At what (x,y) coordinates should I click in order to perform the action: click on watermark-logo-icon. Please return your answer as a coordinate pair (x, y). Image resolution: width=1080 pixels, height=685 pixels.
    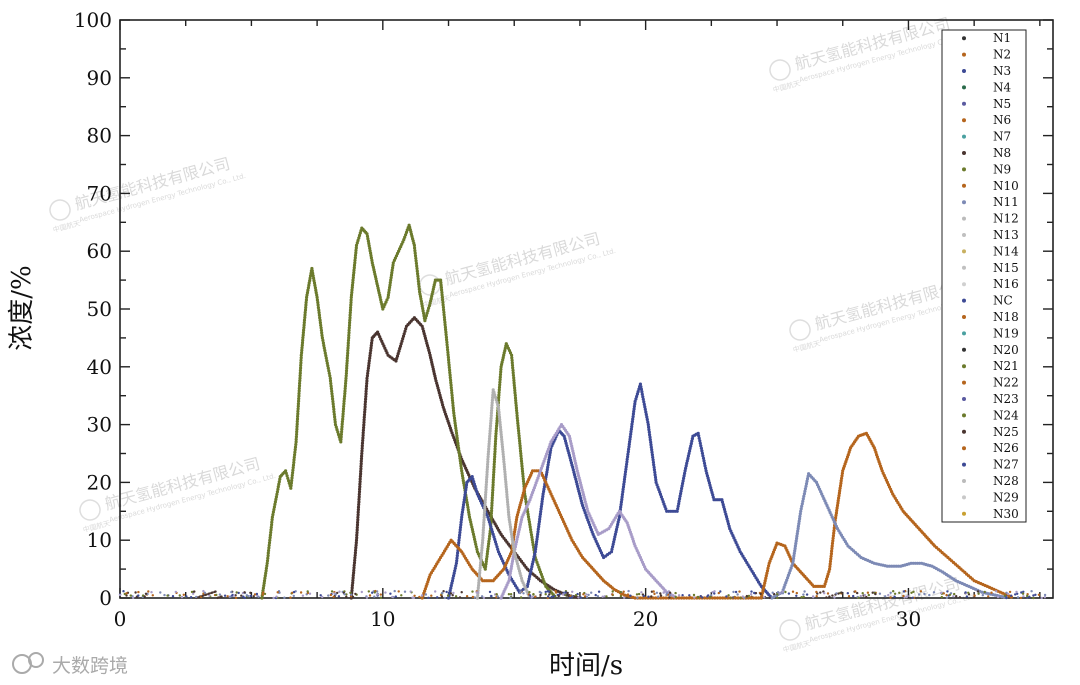
    Looking at the image, I should click on (60, 210).